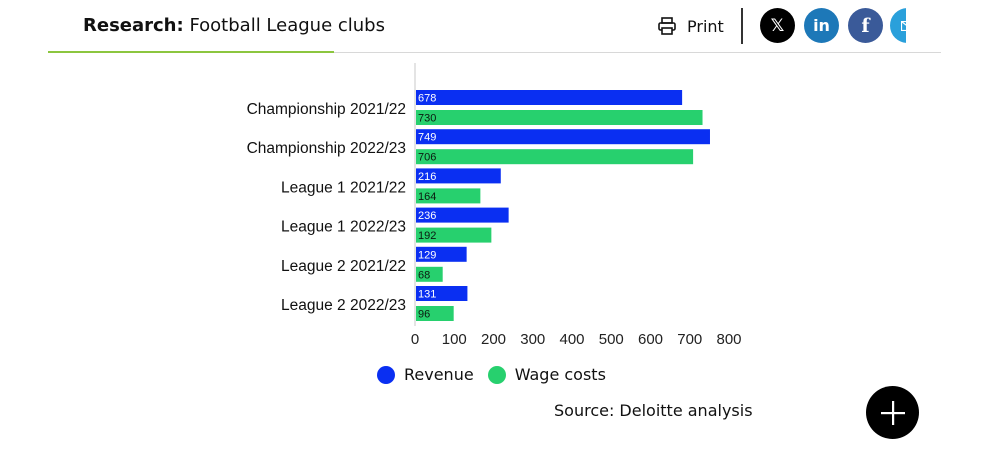 This screenshot has width=1000, height=461. What do you see at coordinates (611, 339) in the screenshot?
I see `x-tick-label: 500` at bounding box center [611, 339].